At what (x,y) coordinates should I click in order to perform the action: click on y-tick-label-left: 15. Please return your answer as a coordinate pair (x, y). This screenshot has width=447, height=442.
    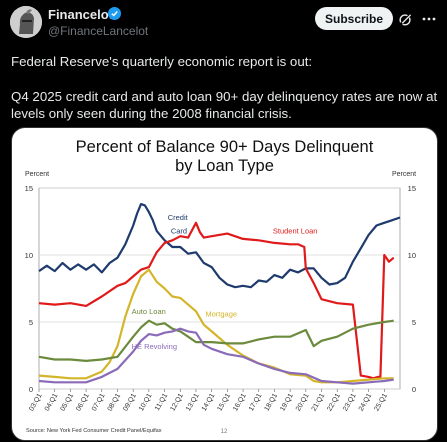
    Looking at the image, I should click on (29, 188).